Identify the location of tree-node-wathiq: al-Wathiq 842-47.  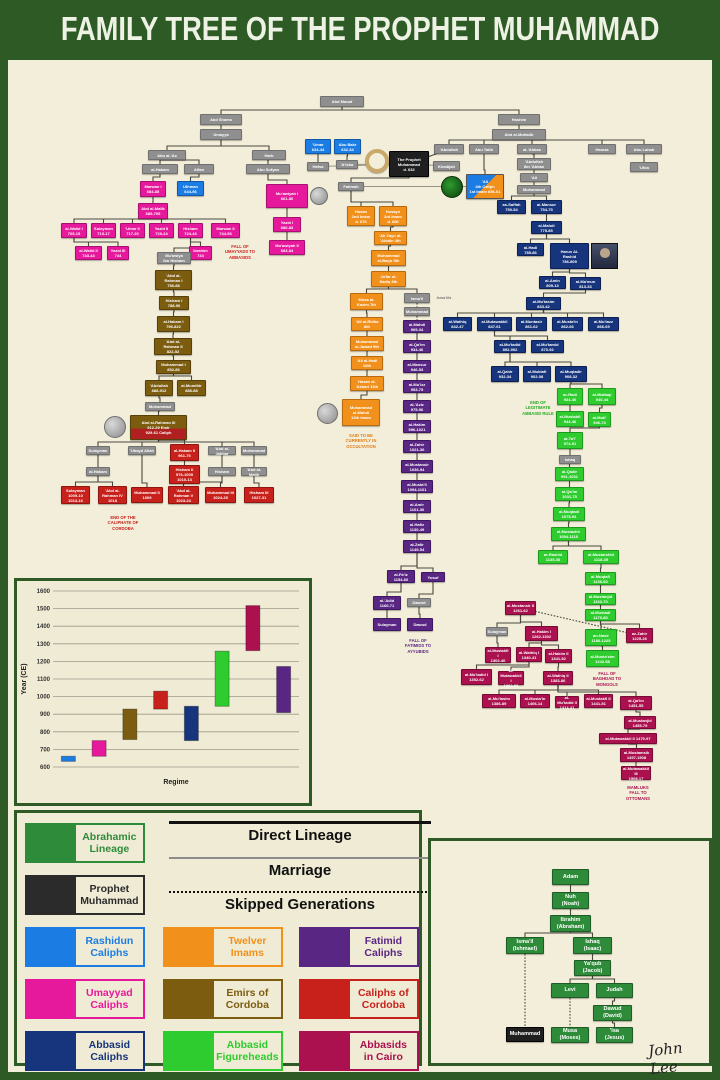
(457, 324).